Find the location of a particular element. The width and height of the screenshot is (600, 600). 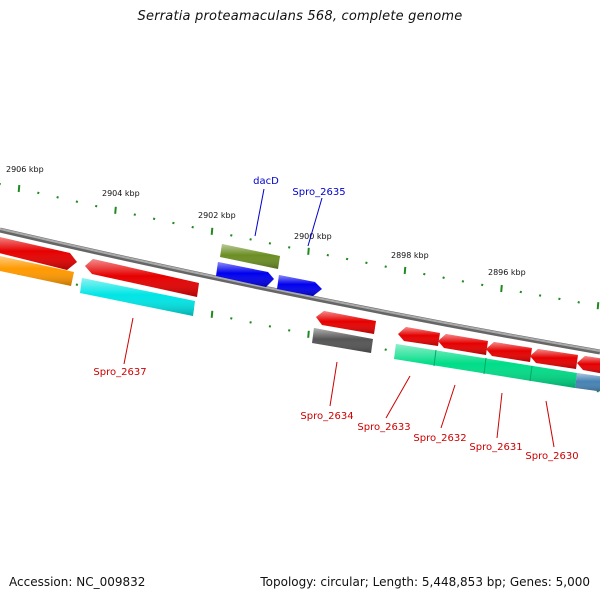

gene-label-spro-2631: Spro_2631 is located at coordinates (495, 447).